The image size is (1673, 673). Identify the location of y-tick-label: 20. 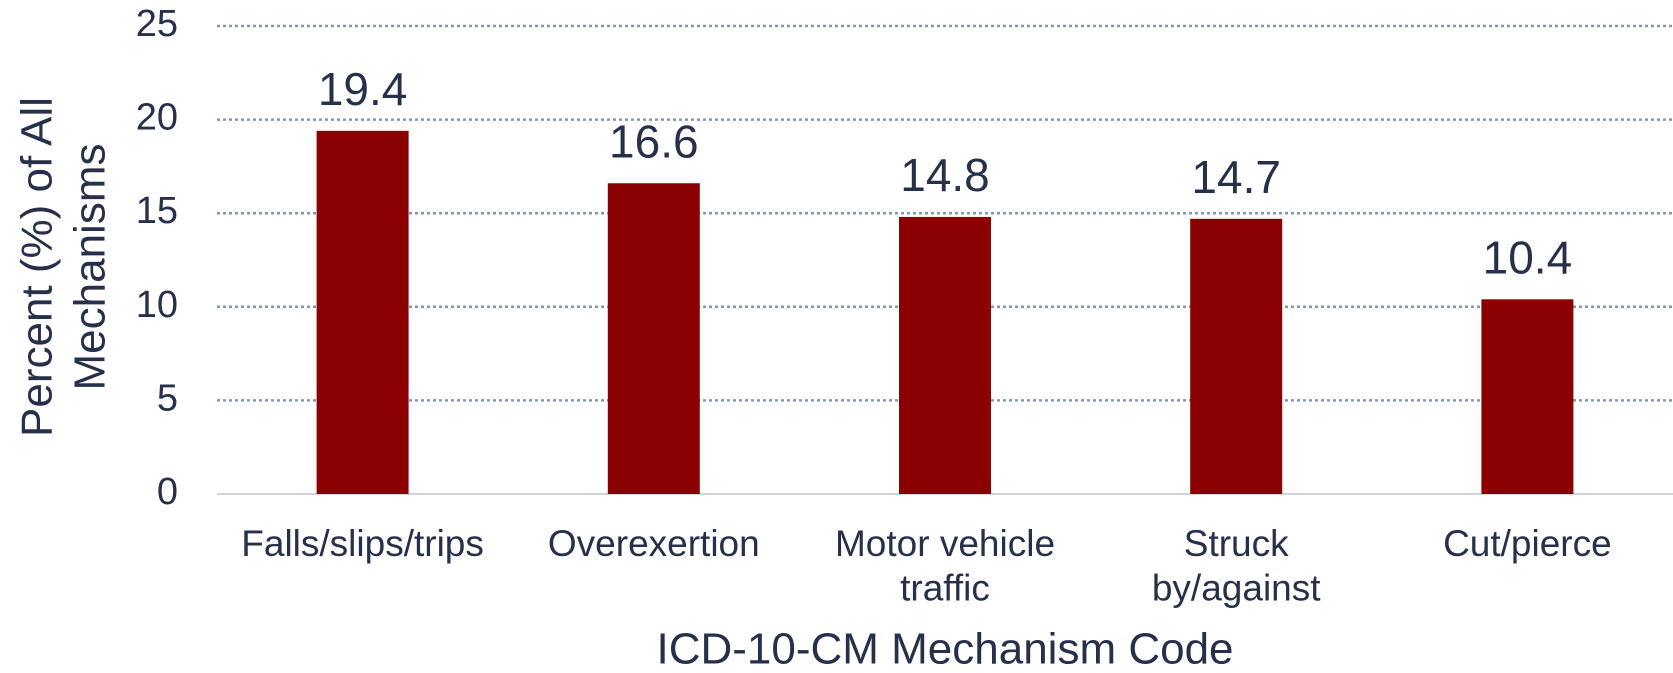
(157, 118).